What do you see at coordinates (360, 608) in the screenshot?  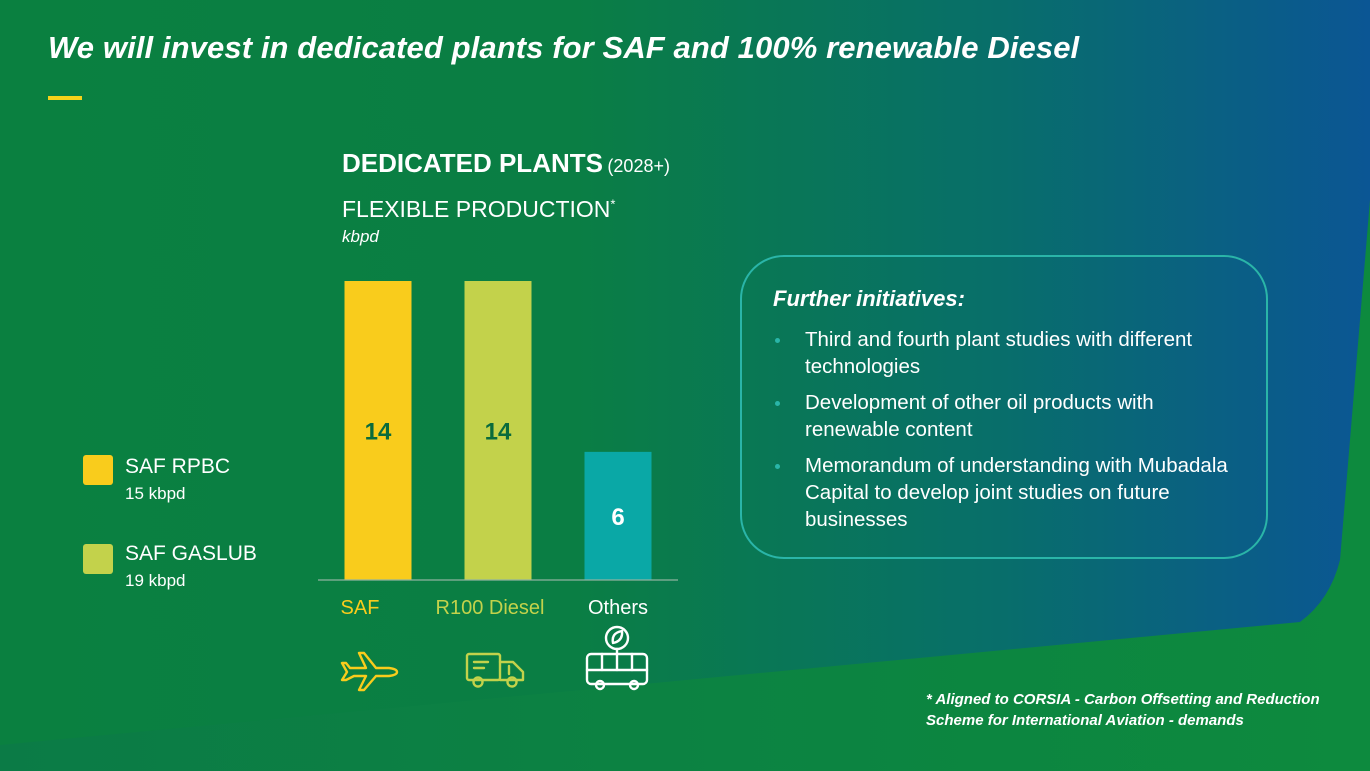 I see `category-label: SAF` at bounding box center [360, 608].